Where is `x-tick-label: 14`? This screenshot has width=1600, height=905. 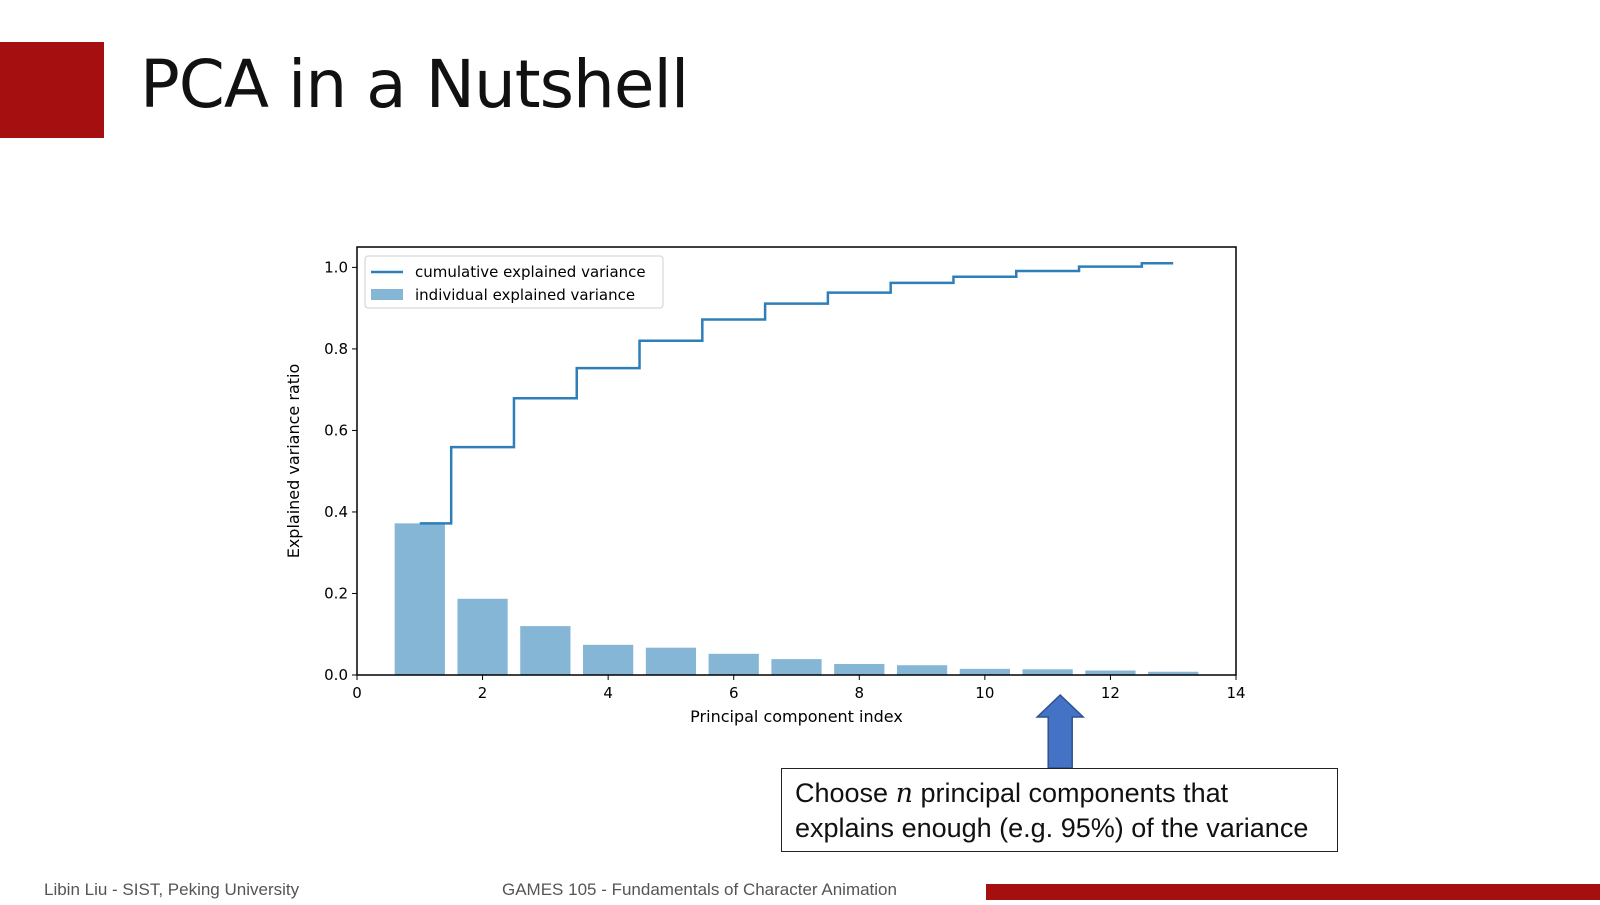
x-tick-label: 14 is located at coordinates (1235, 693).